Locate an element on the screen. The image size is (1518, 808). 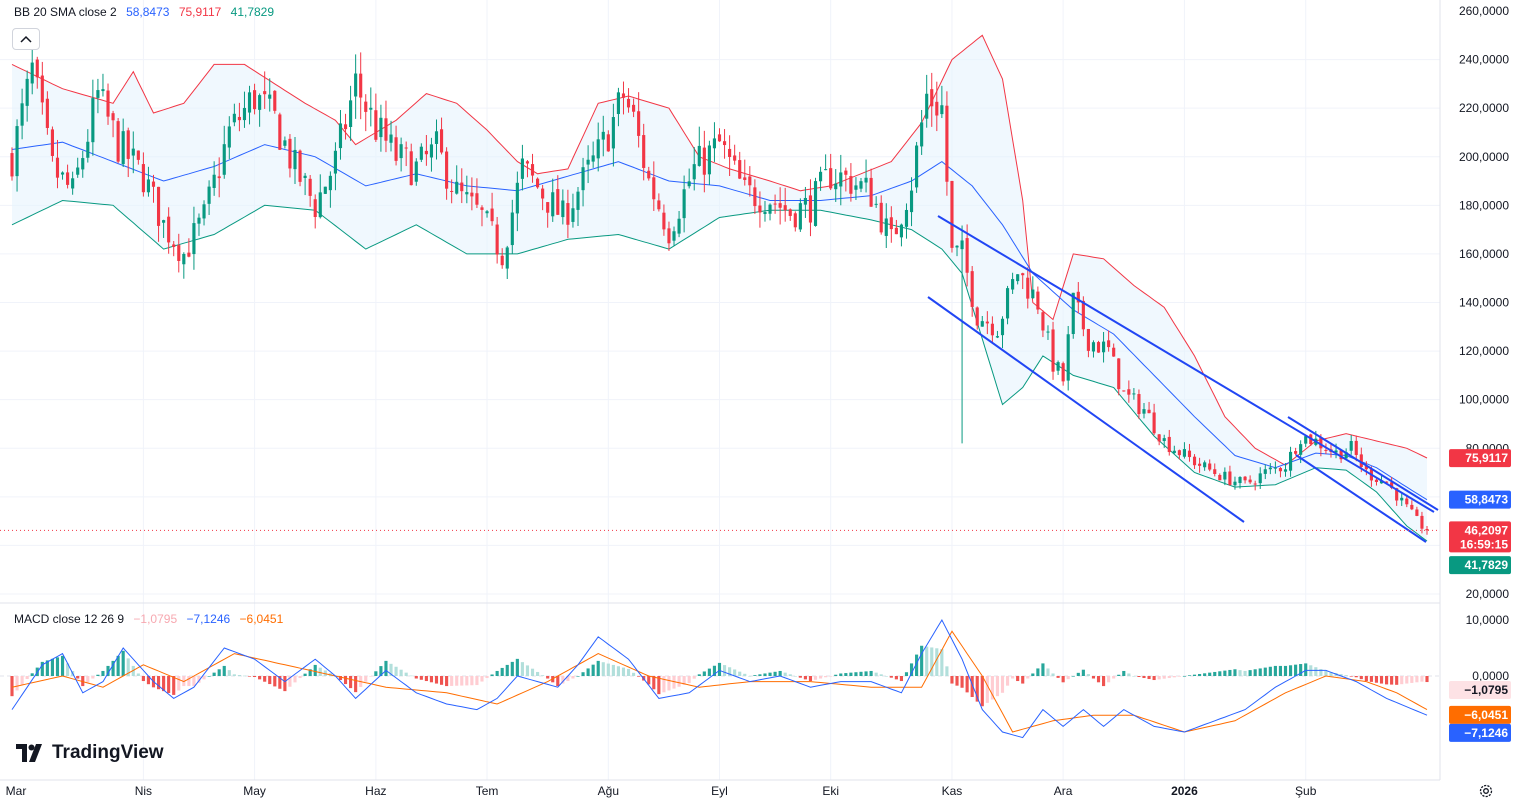
macd-legend-title: MACD close 12 26 9 is located at coordinates (69, 619).